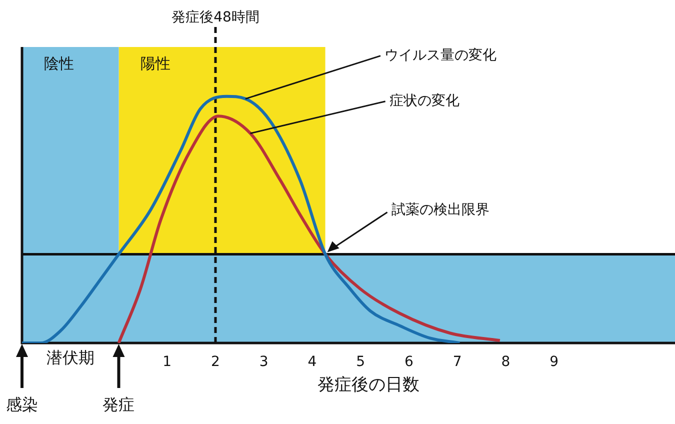  I want to click on ref-line-label: 発症後48時間, so click(216, 18).